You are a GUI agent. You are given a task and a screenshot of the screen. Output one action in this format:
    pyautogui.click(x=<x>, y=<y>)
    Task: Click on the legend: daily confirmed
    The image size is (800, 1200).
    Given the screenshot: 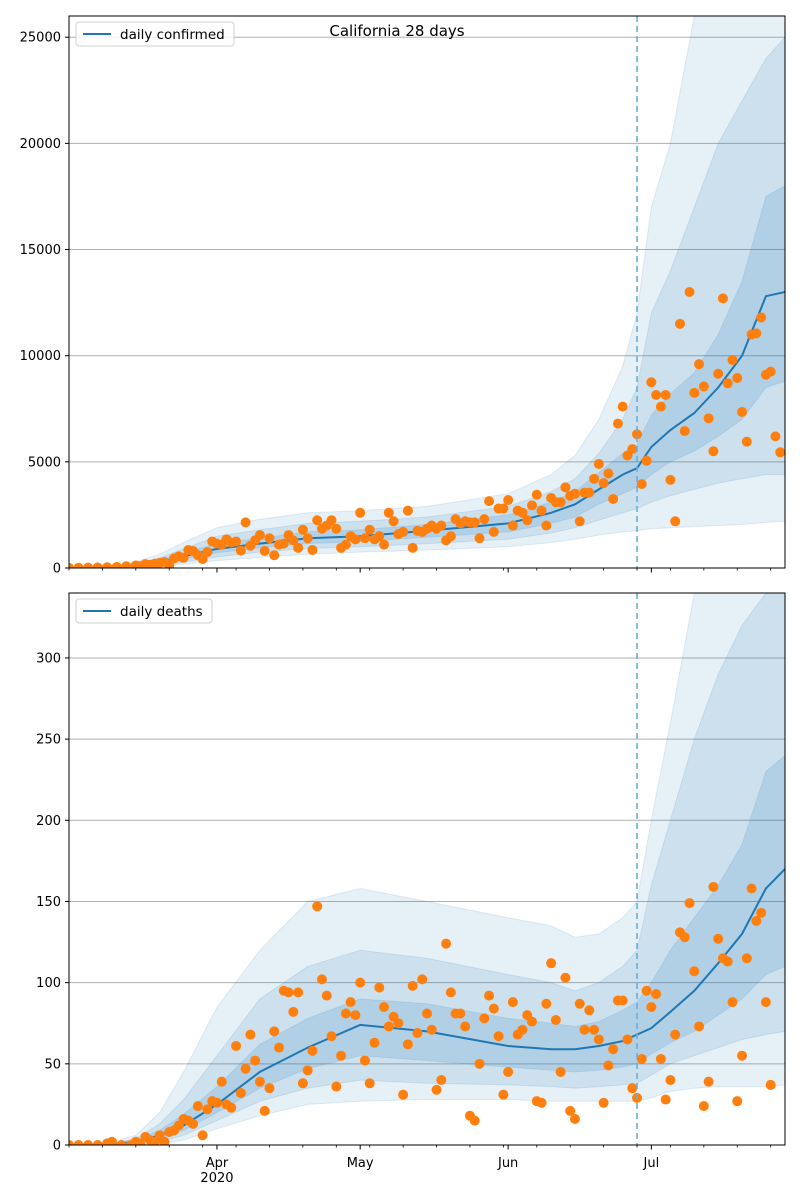 What is the action you would take?
    pyautogui.click(x=155, y=34)
    